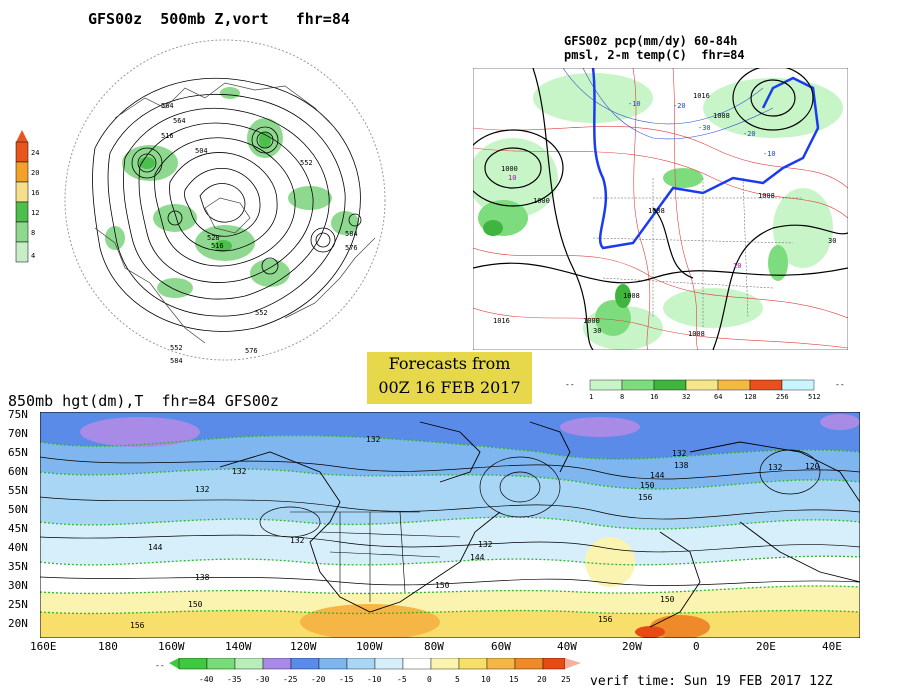  I want to click on temp-colorbar-label: 20, so click(542, 679).